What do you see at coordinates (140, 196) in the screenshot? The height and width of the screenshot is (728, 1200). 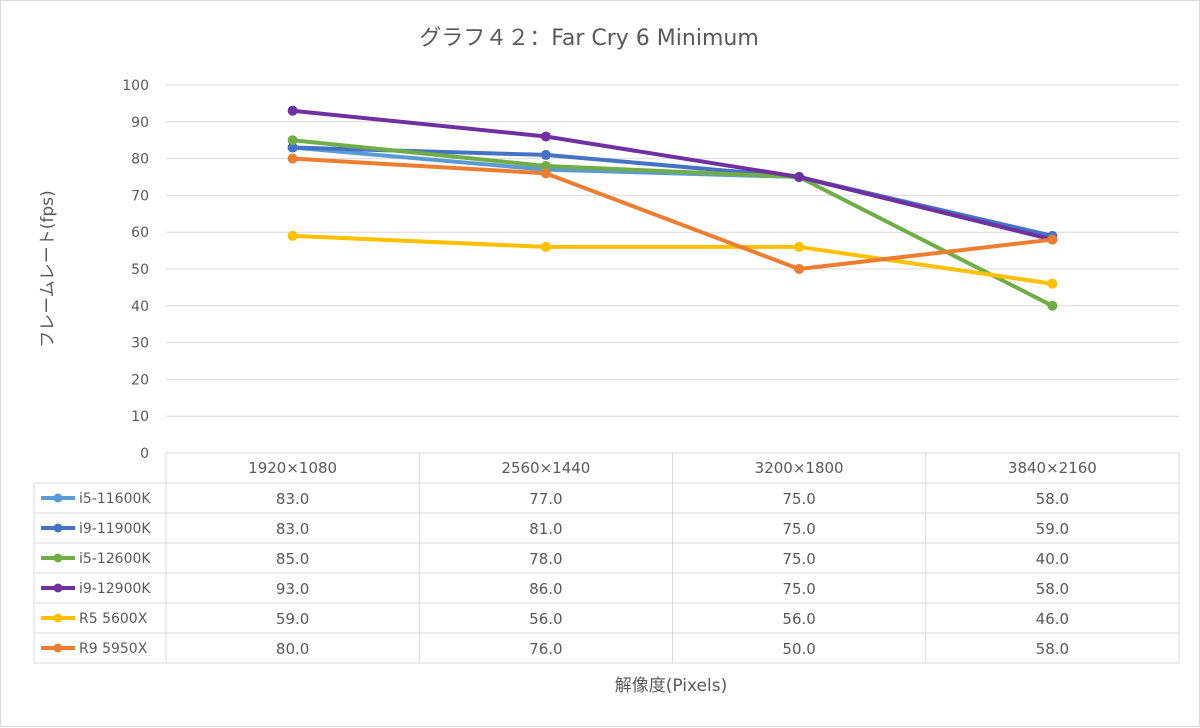 I see `y-tick-label: 70` at bounding box center [140, 196].